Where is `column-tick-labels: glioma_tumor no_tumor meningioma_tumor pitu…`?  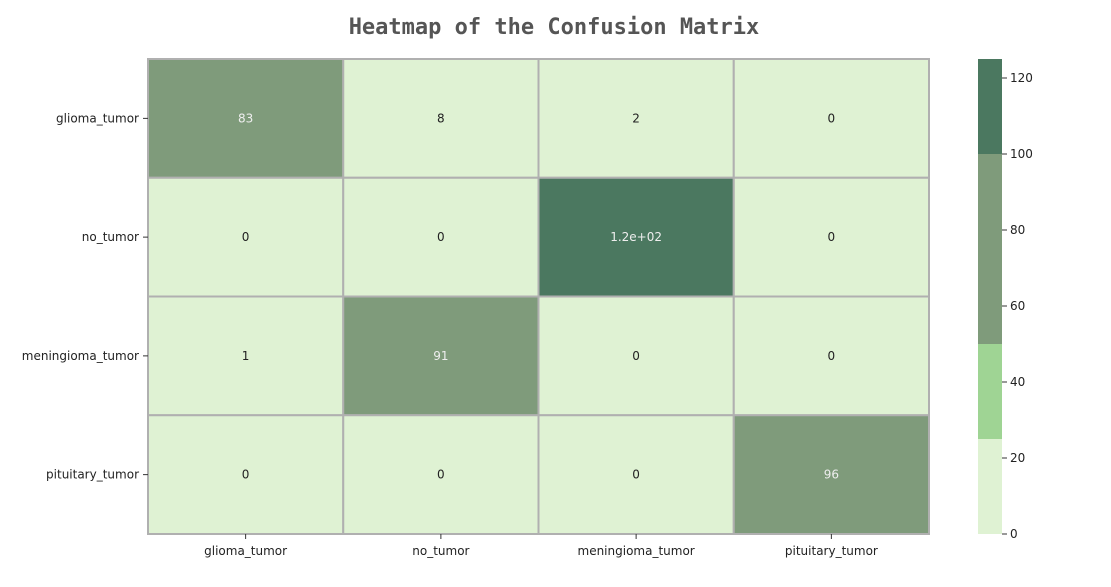
column-tick-labels: glioma_tumor no_tumor meningioma_tumor pitu… is located at coordinates (541, 546).